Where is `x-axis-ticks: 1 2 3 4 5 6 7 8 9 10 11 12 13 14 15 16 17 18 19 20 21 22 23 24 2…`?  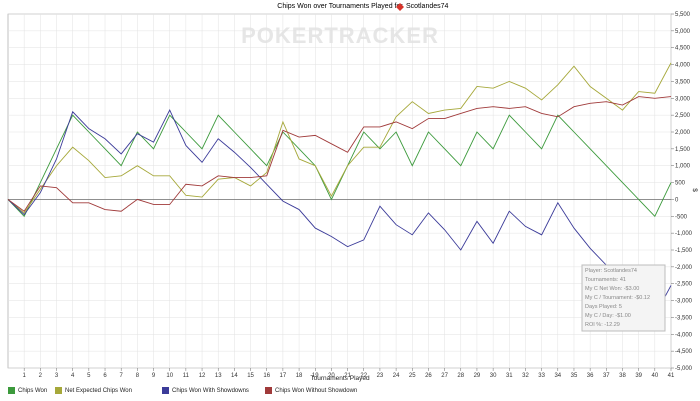
x-axis-ticks: 1 2 3 4 5 6 7 8 9 10 11 12 13 14 15 16 17 18 19 20 21 22 23 24 2… is located at coordinates (348, 373).